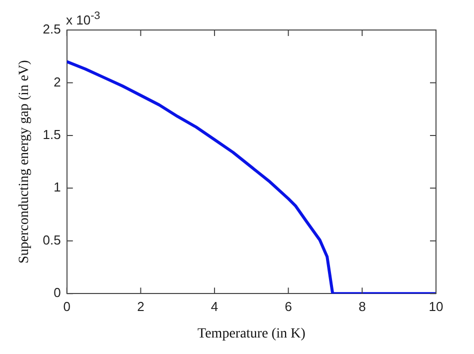 This screenshot has height=354, width=474. I want to click on x-tick-label: 10, so click(436, 306).